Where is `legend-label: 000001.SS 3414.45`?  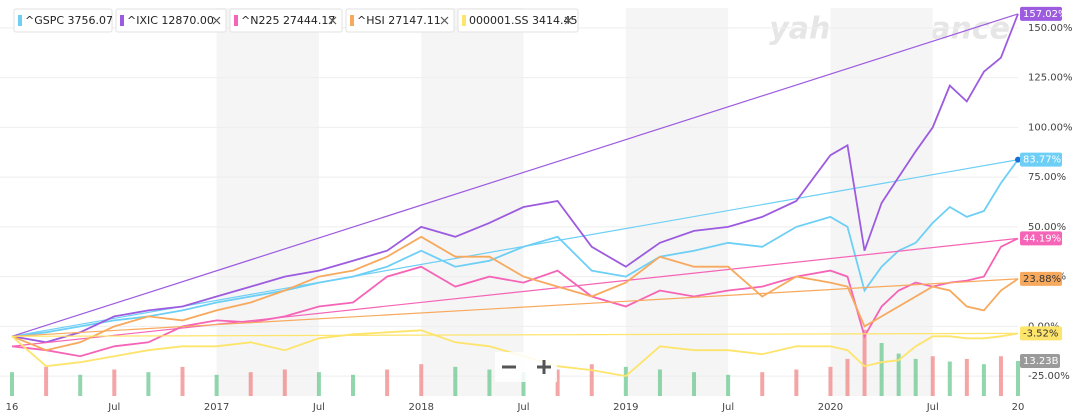
legend-label: 000001.SS 3414.45 is located at coordinates (523, 20).